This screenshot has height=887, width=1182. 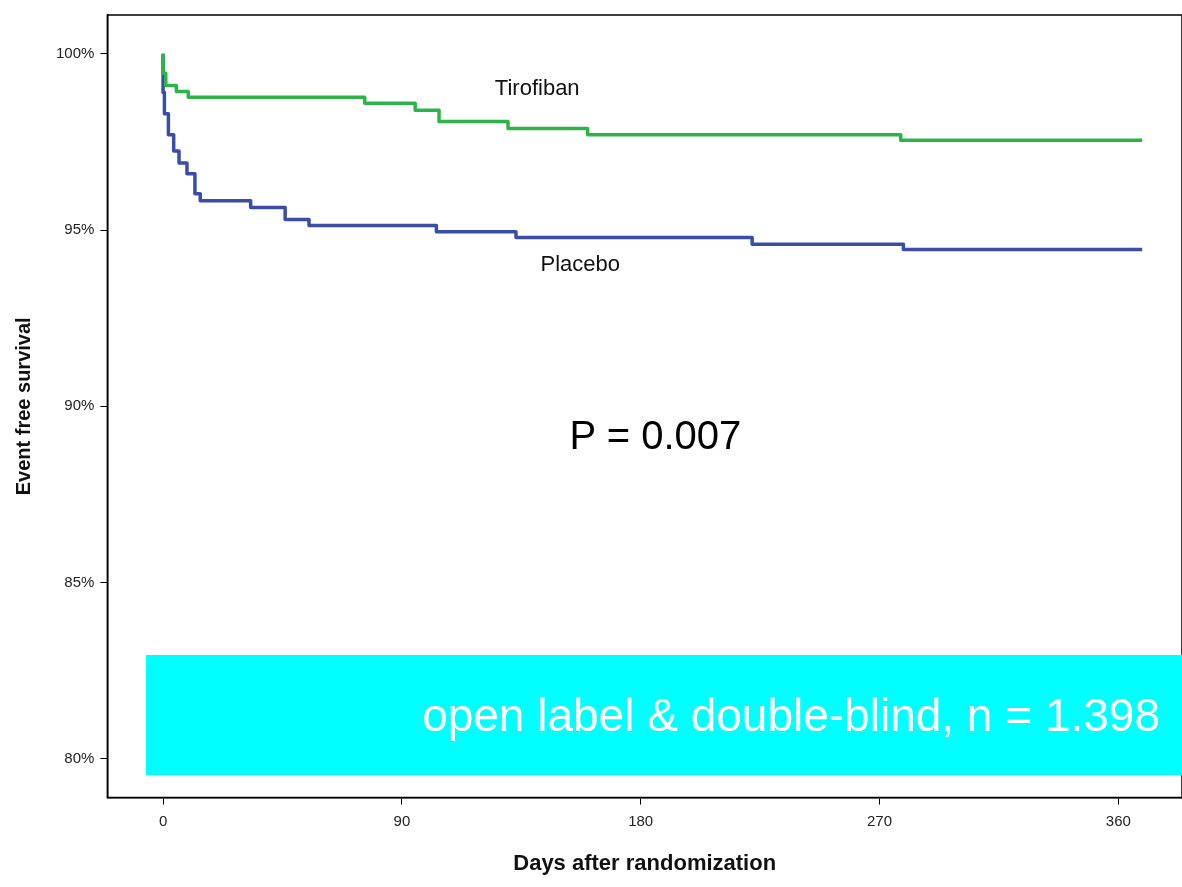 I want to click on x-axis-title: Days after randomization, so click(x=645, y=862).